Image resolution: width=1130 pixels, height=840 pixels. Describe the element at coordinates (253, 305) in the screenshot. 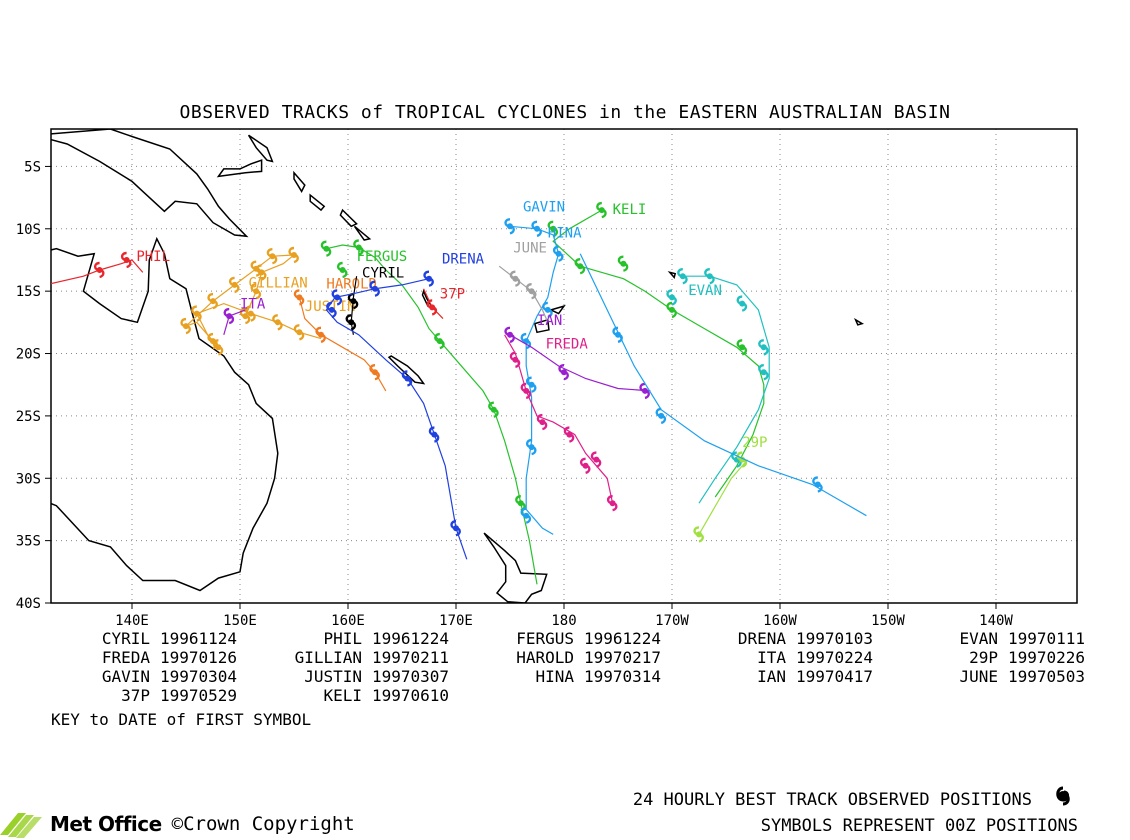

I see `storm-label: ITA` at that location.